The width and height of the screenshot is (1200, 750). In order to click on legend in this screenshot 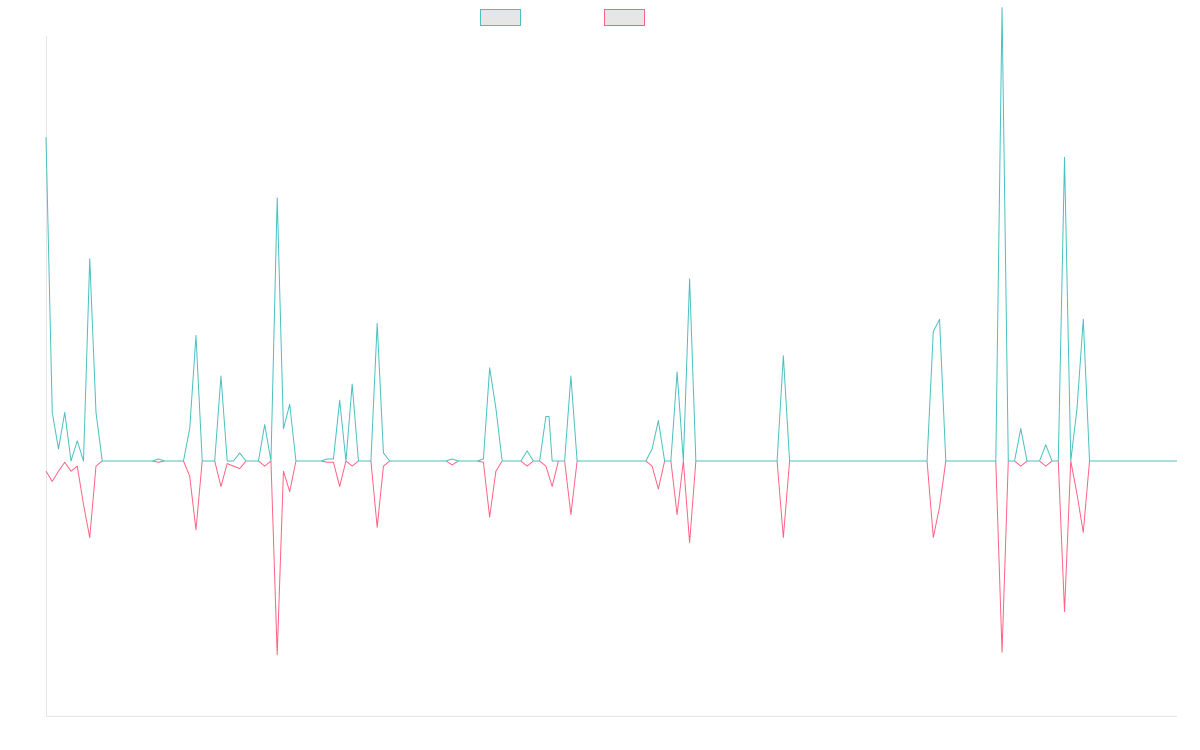, I will do `click(562, 17)`.